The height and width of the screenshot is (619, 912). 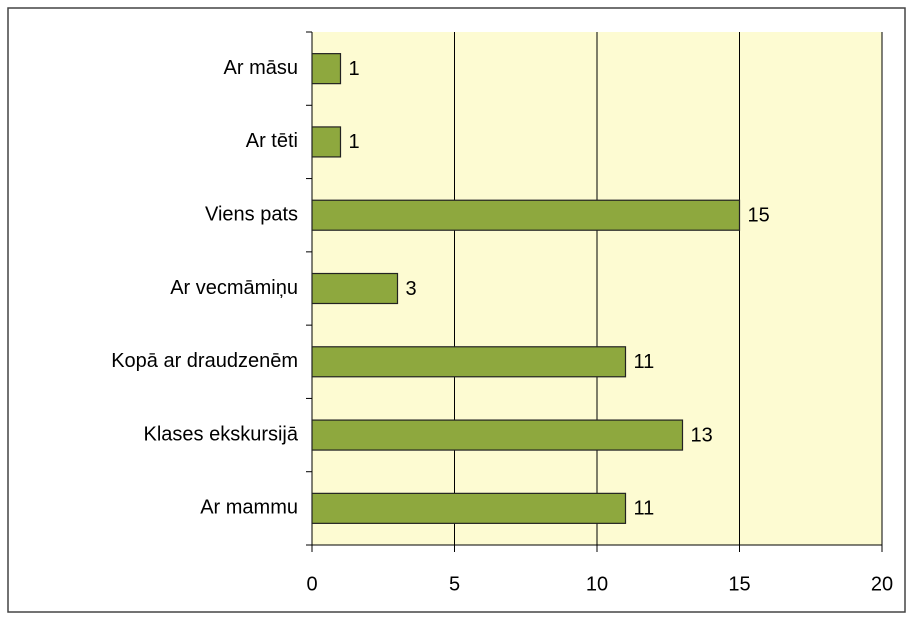 What do you see at coordinates (261, 68) in the screenshot?
I see `y-tick-label: Ar māsu` at bounding box center [261, 68].